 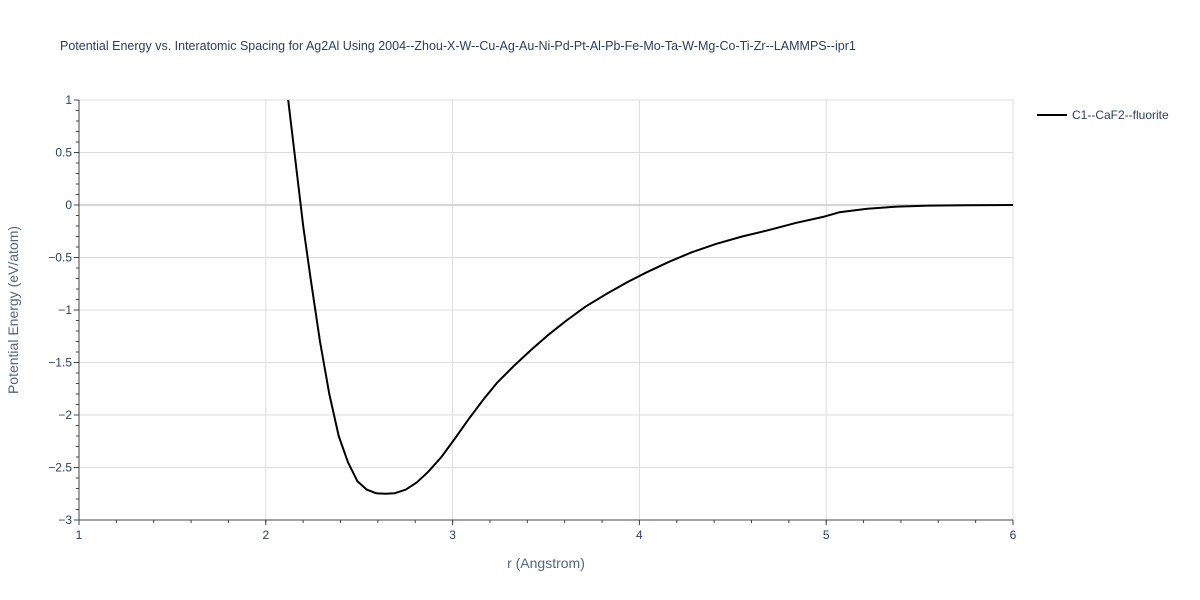 I want to click on x-tick-label: 1, so click(x=79, y=535).